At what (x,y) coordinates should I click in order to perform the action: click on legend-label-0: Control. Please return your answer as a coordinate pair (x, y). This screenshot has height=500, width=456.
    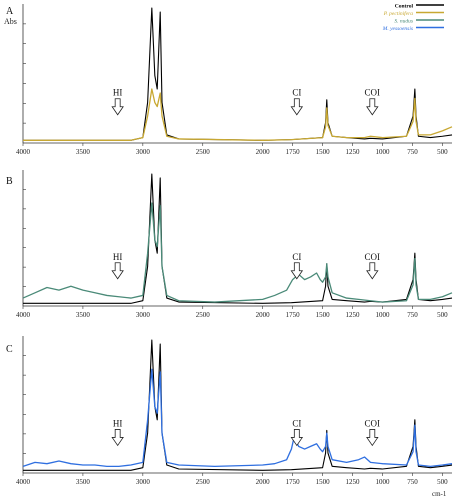
    Looking at the image, I should click on (404, 7).